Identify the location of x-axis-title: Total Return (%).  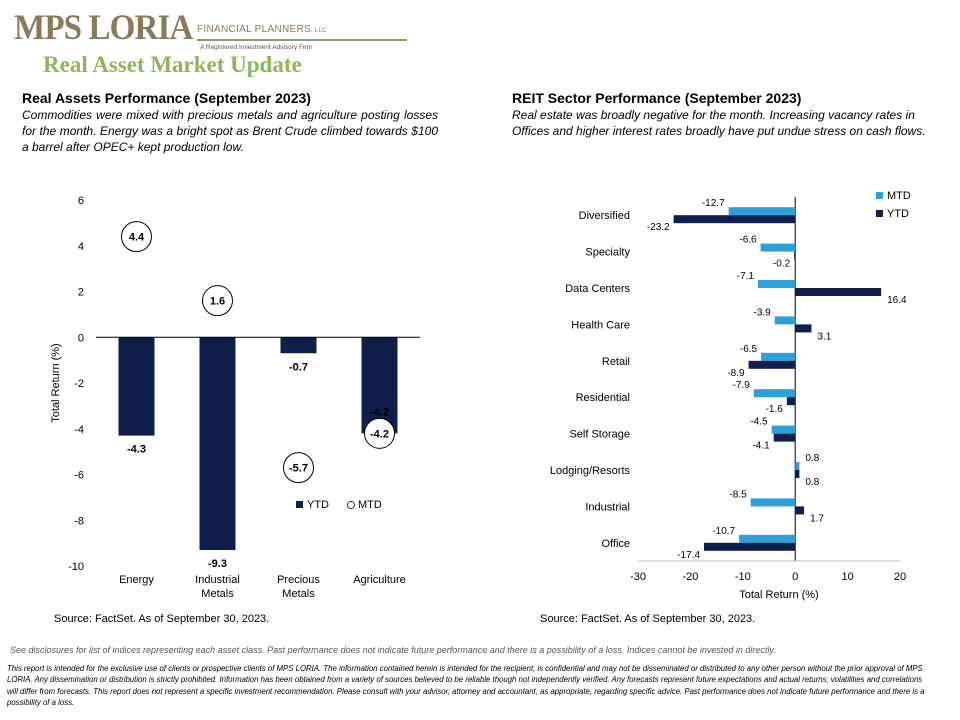
(778, 595).